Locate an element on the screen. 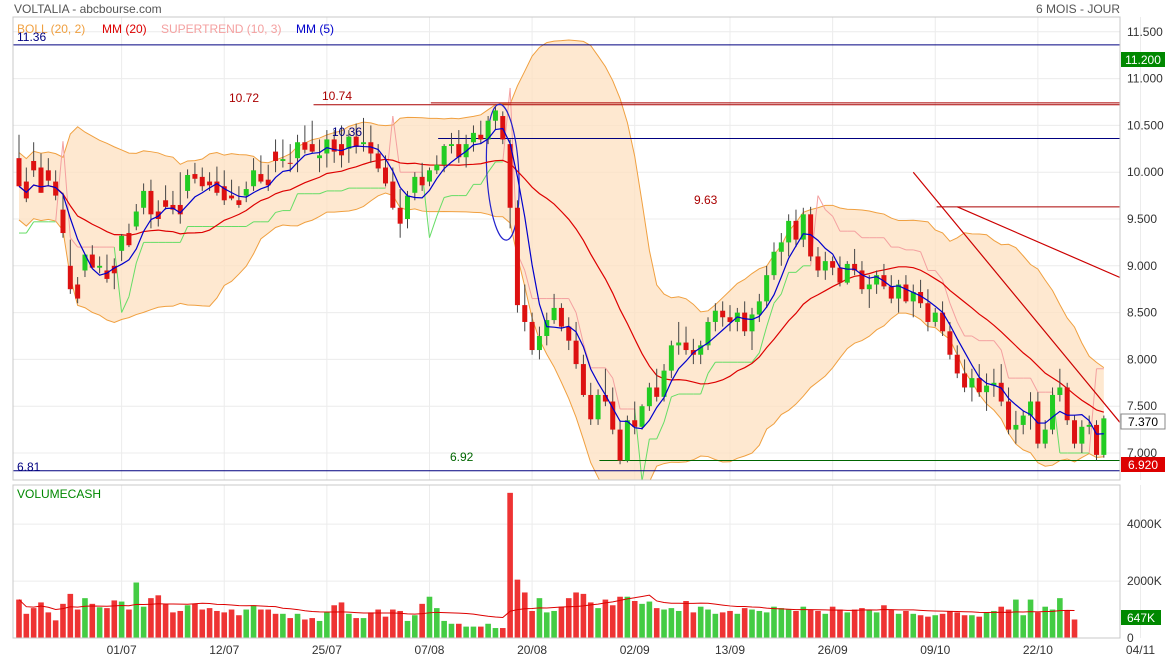  date-tick-label: 01/07 is located at coordinates (122, 650).